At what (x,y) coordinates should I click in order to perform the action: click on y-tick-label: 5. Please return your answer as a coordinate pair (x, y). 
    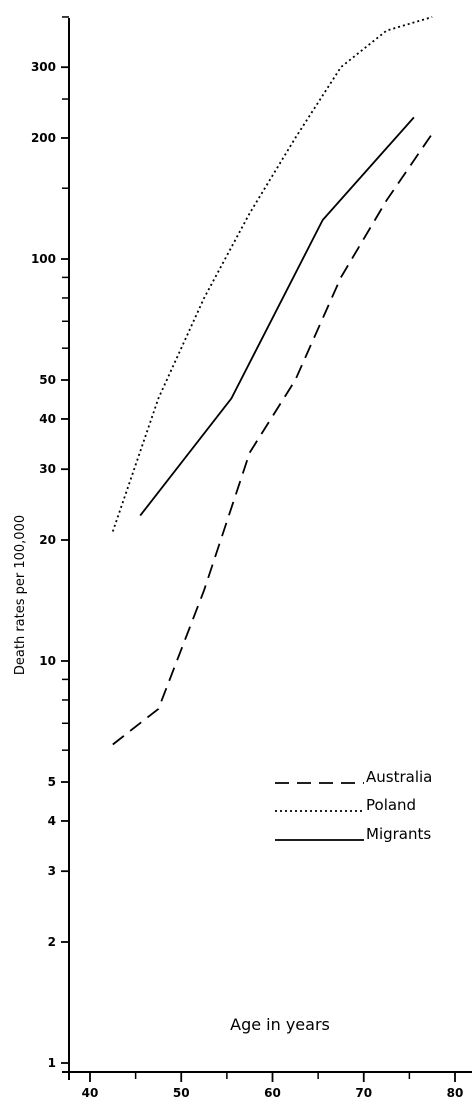
    Looking at the image, I should click on (52, 782).